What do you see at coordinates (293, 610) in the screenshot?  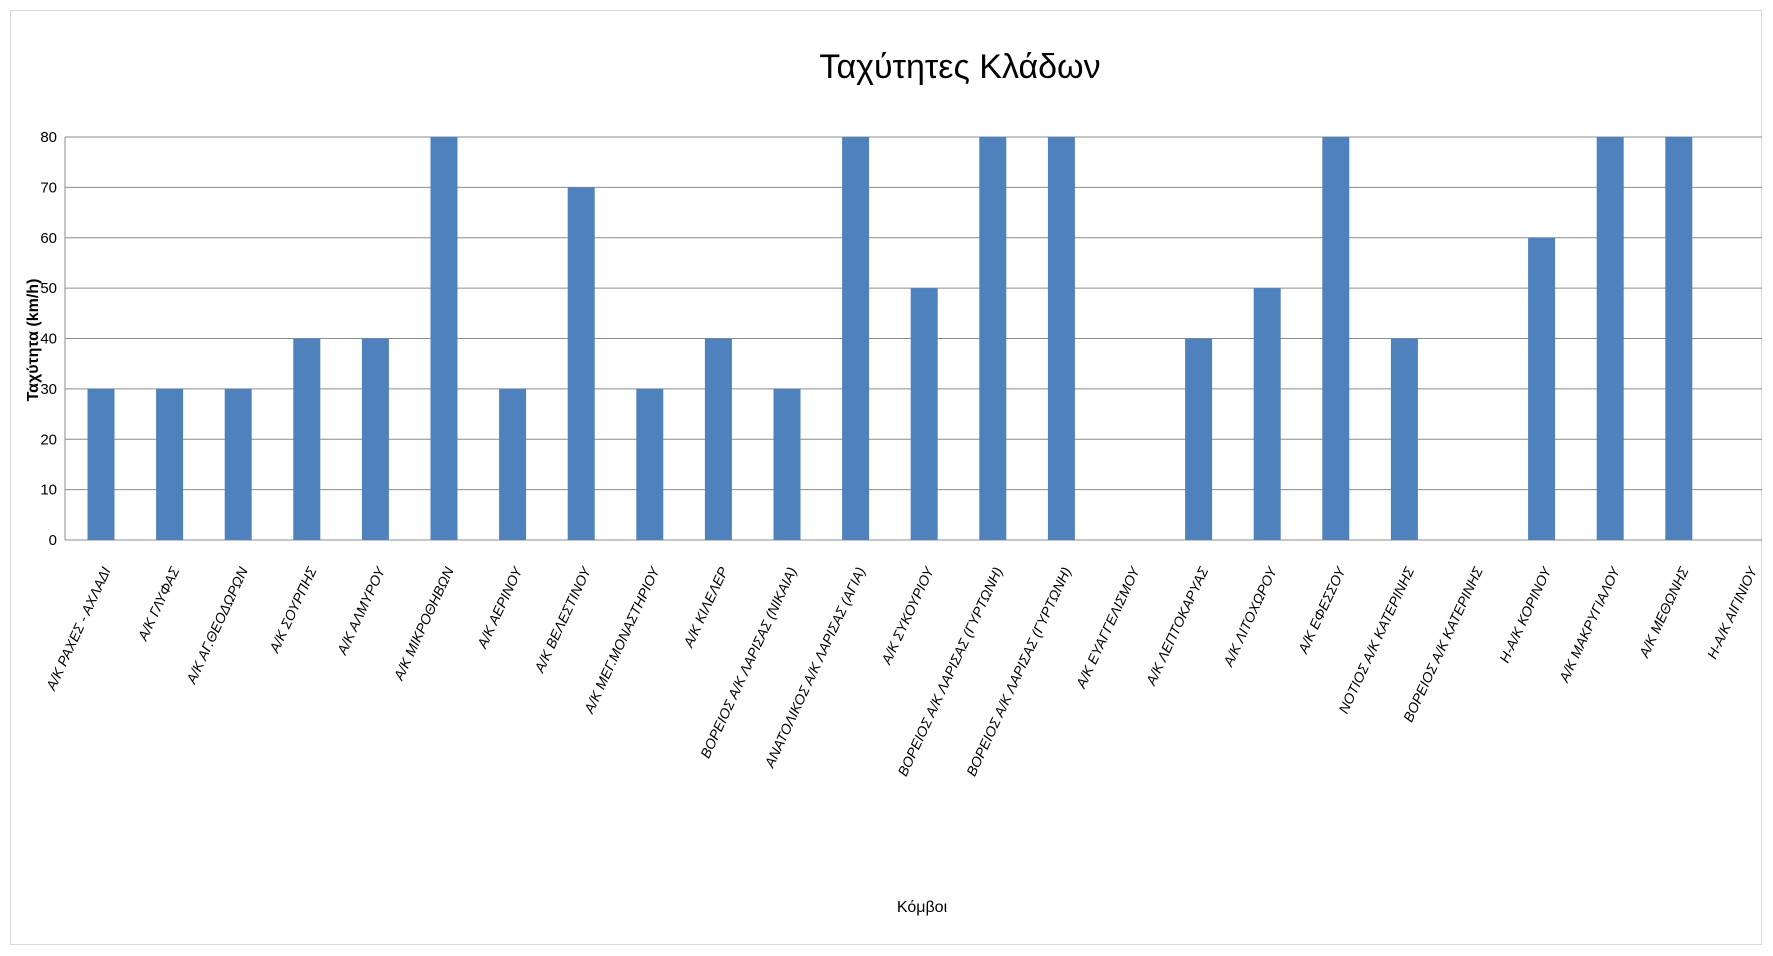 I see `x-category-label: Α/Κ ΣΟΥΡΠΗΣ` at bounding box center [293, 610].